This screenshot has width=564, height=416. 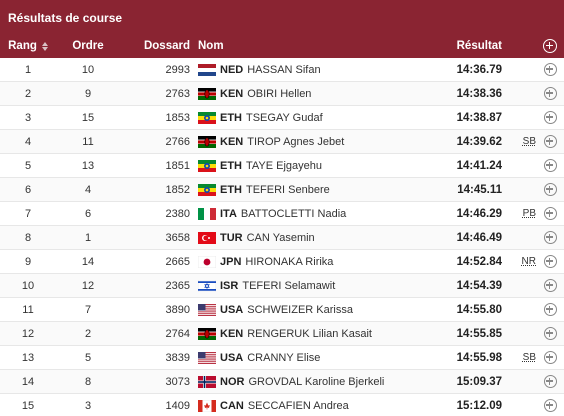 What do you see at coordinates (316, 381) in the screenshot?
I see `athlete-name: GROVDAL Karoline Bjerkeli` at bounding box center [316, 381].